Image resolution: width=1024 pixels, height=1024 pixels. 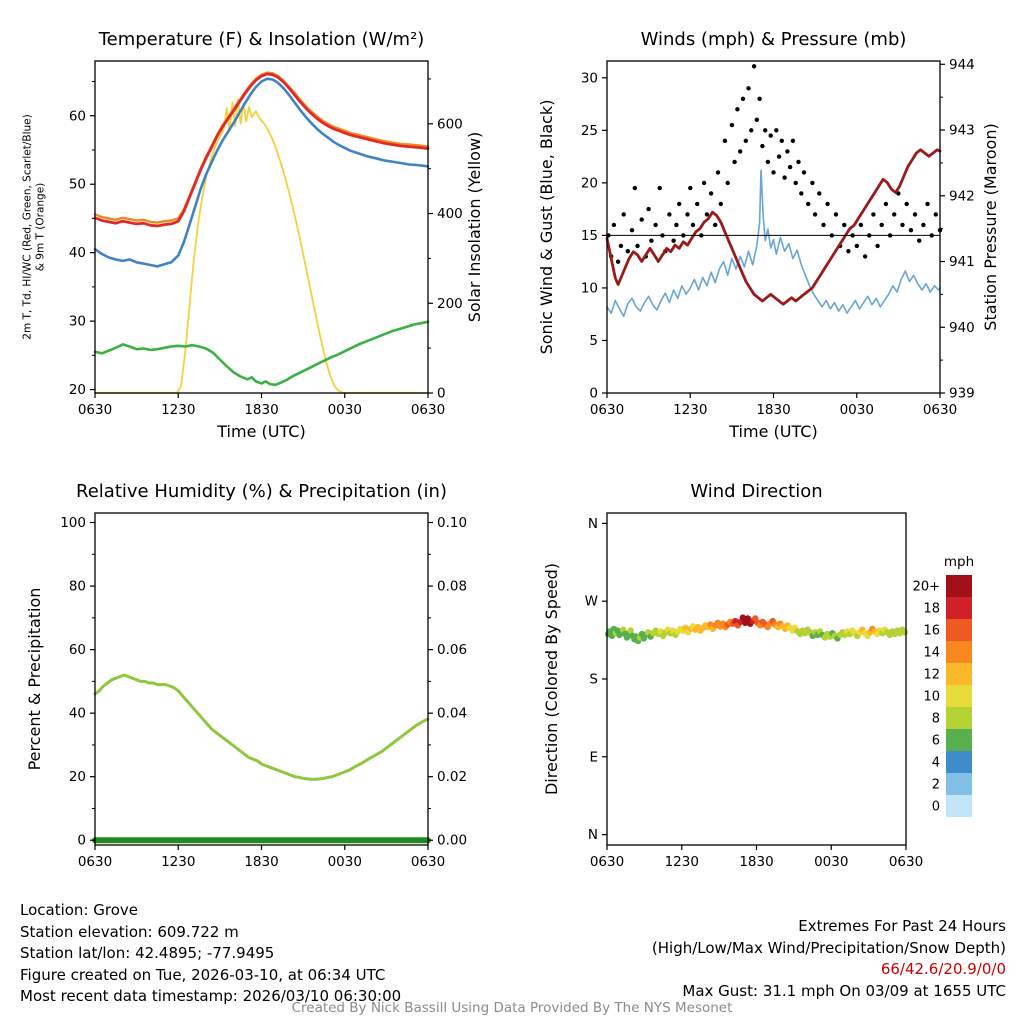 What do you see at coordinates (589, 78) in the screenshot?
I see `svg-text: 30` at bounding box center [589, 78].